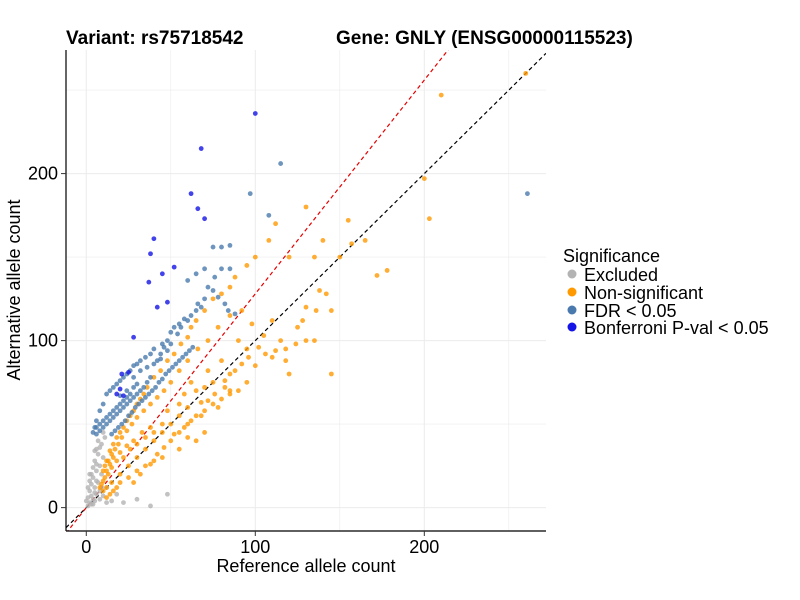 The width and height of the screenshot is (800, 600). What do you see at coordinates (154, 38) in the screenshot?
I see `title-variant: Variant: rs75718542` at bounding box center [154, 38].